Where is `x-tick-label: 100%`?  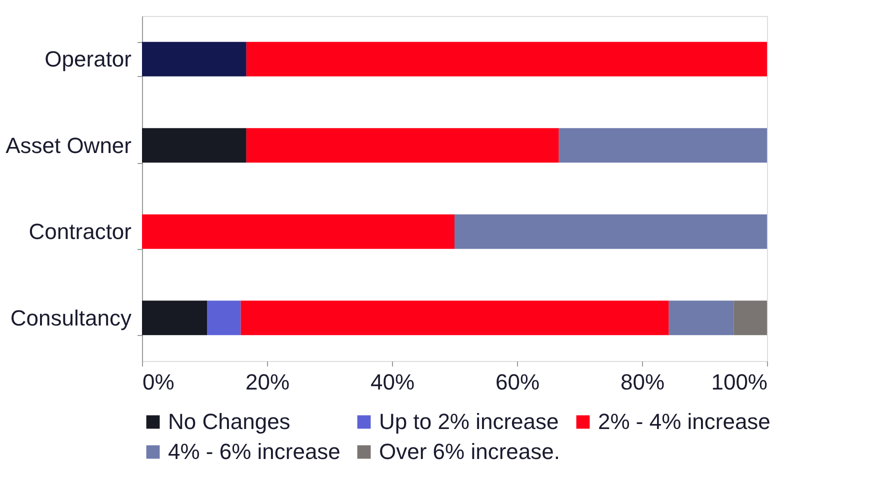 x-tick-label: 100% is located at coordinates (739, 382).